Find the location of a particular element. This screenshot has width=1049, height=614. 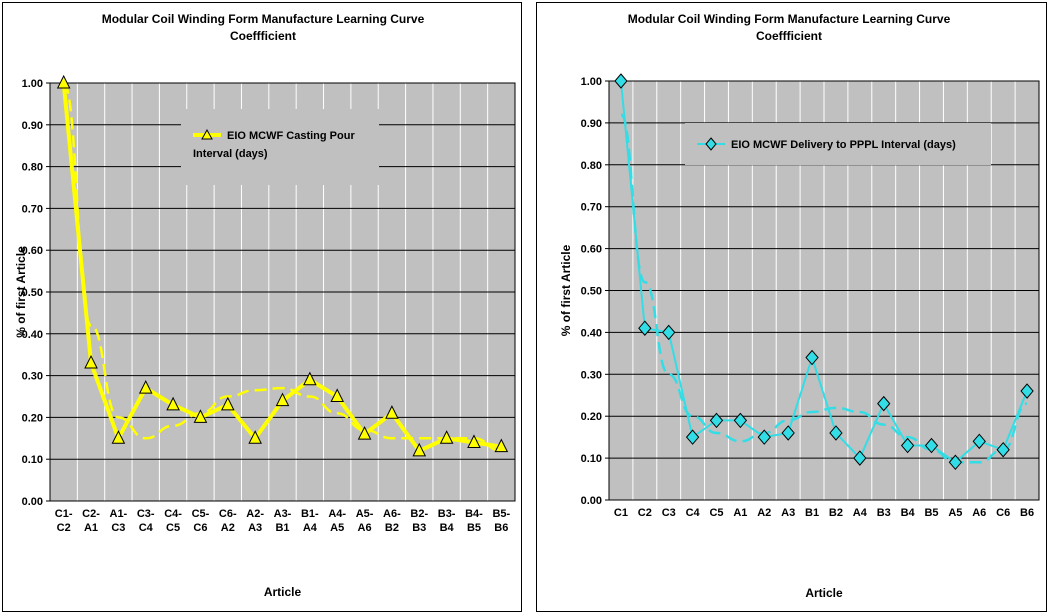

chart2-y-tick-label: 0.20 is located at coordinates (591, 417).